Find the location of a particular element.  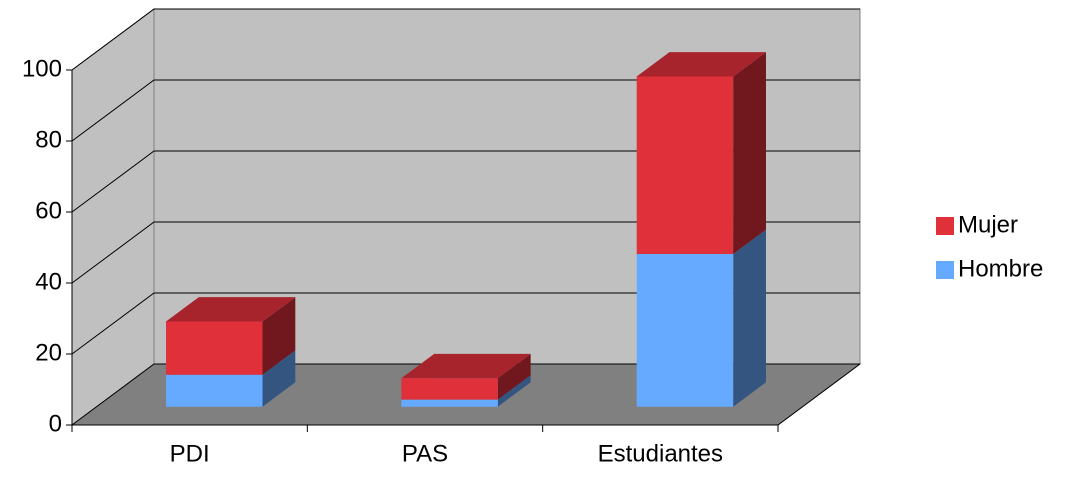

x-tick-label: PAS is located at coordinates (425, 453).